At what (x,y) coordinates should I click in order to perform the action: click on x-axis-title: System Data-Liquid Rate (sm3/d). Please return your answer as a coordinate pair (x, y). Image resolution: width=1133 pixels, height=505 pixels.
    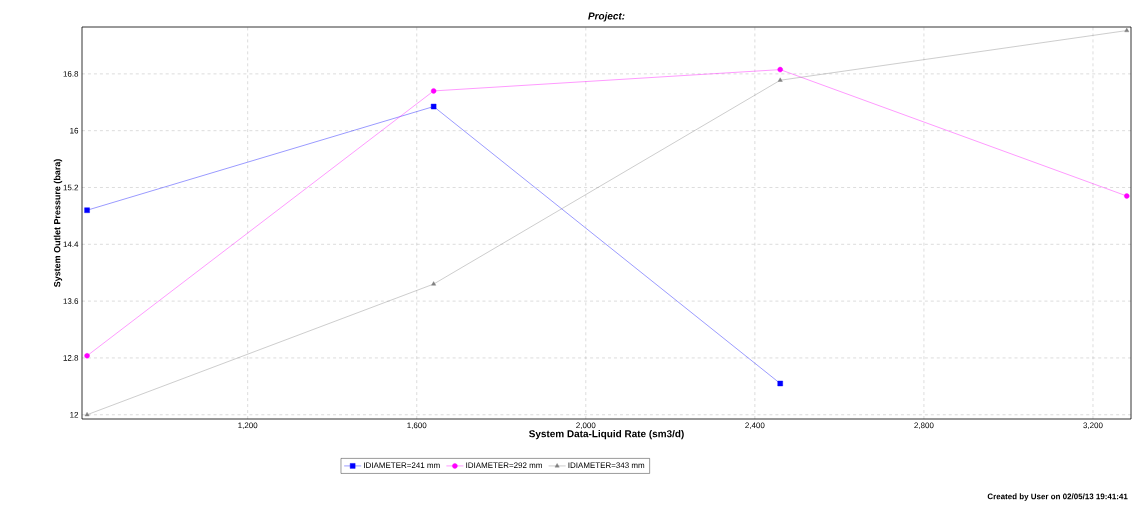
    Looking at the image, I should click on (606, 434).